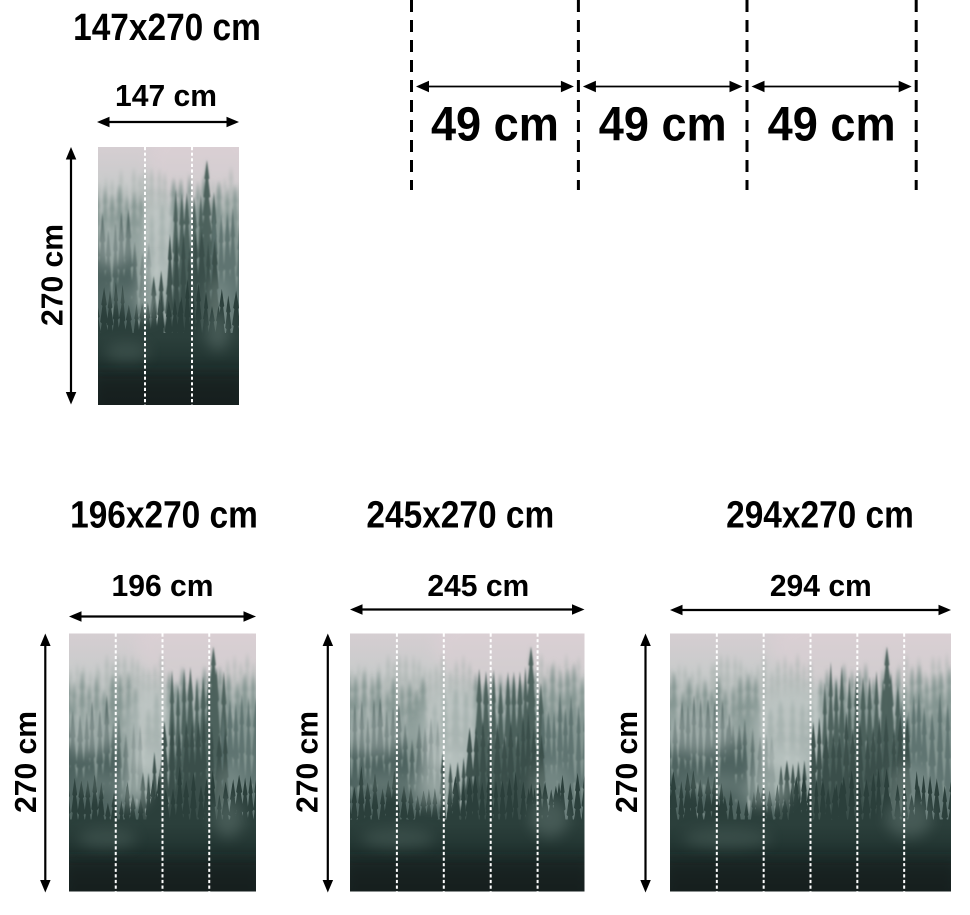  What do you see at coordinates (167, 27) in the screenshot?
I see `svg-text: 147x270 cm` at bounding box center [167, 27].